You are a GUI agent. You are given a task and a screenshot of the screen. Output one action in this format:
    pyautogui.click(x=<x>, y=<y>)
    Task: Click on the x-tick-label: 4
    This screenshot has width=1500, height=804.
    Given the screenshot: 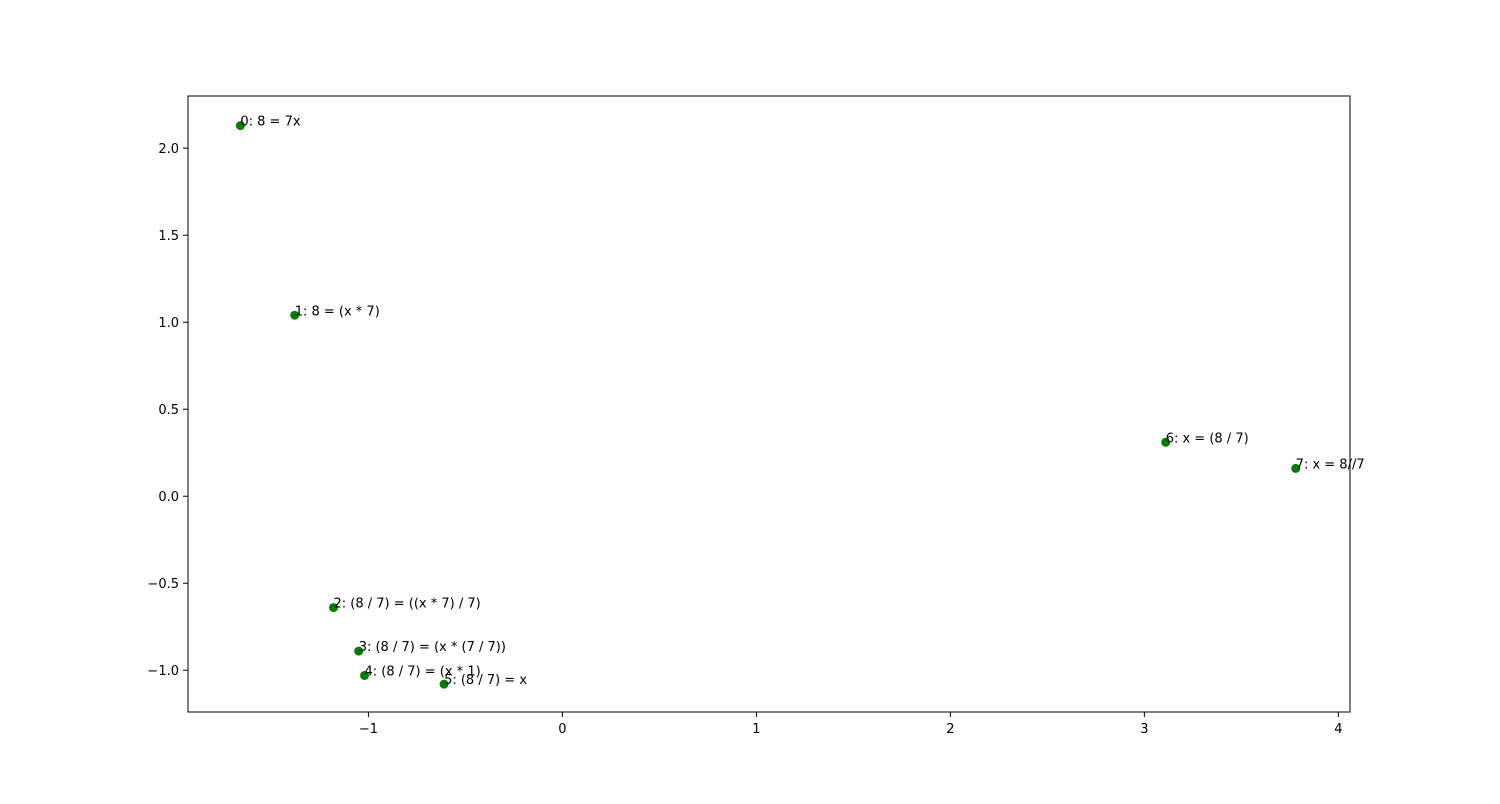 What is the action you would take?
    pyautogui.click(x=1338, y=729)
    